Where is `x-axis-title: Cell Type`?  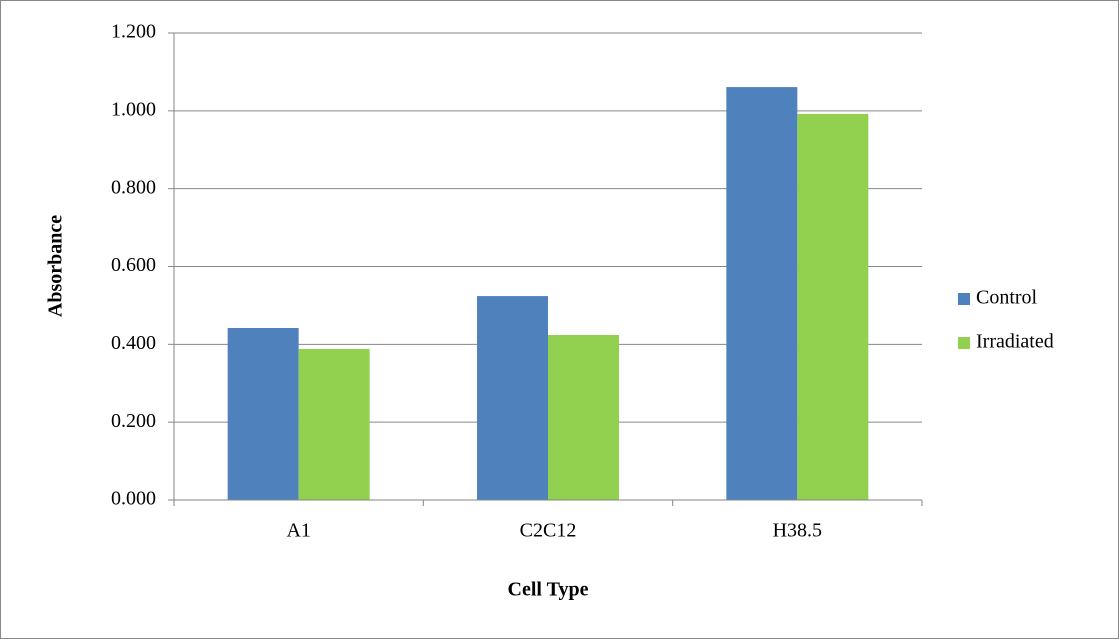
x-axis-title: Cell Type is located at coordinates (548, 590).